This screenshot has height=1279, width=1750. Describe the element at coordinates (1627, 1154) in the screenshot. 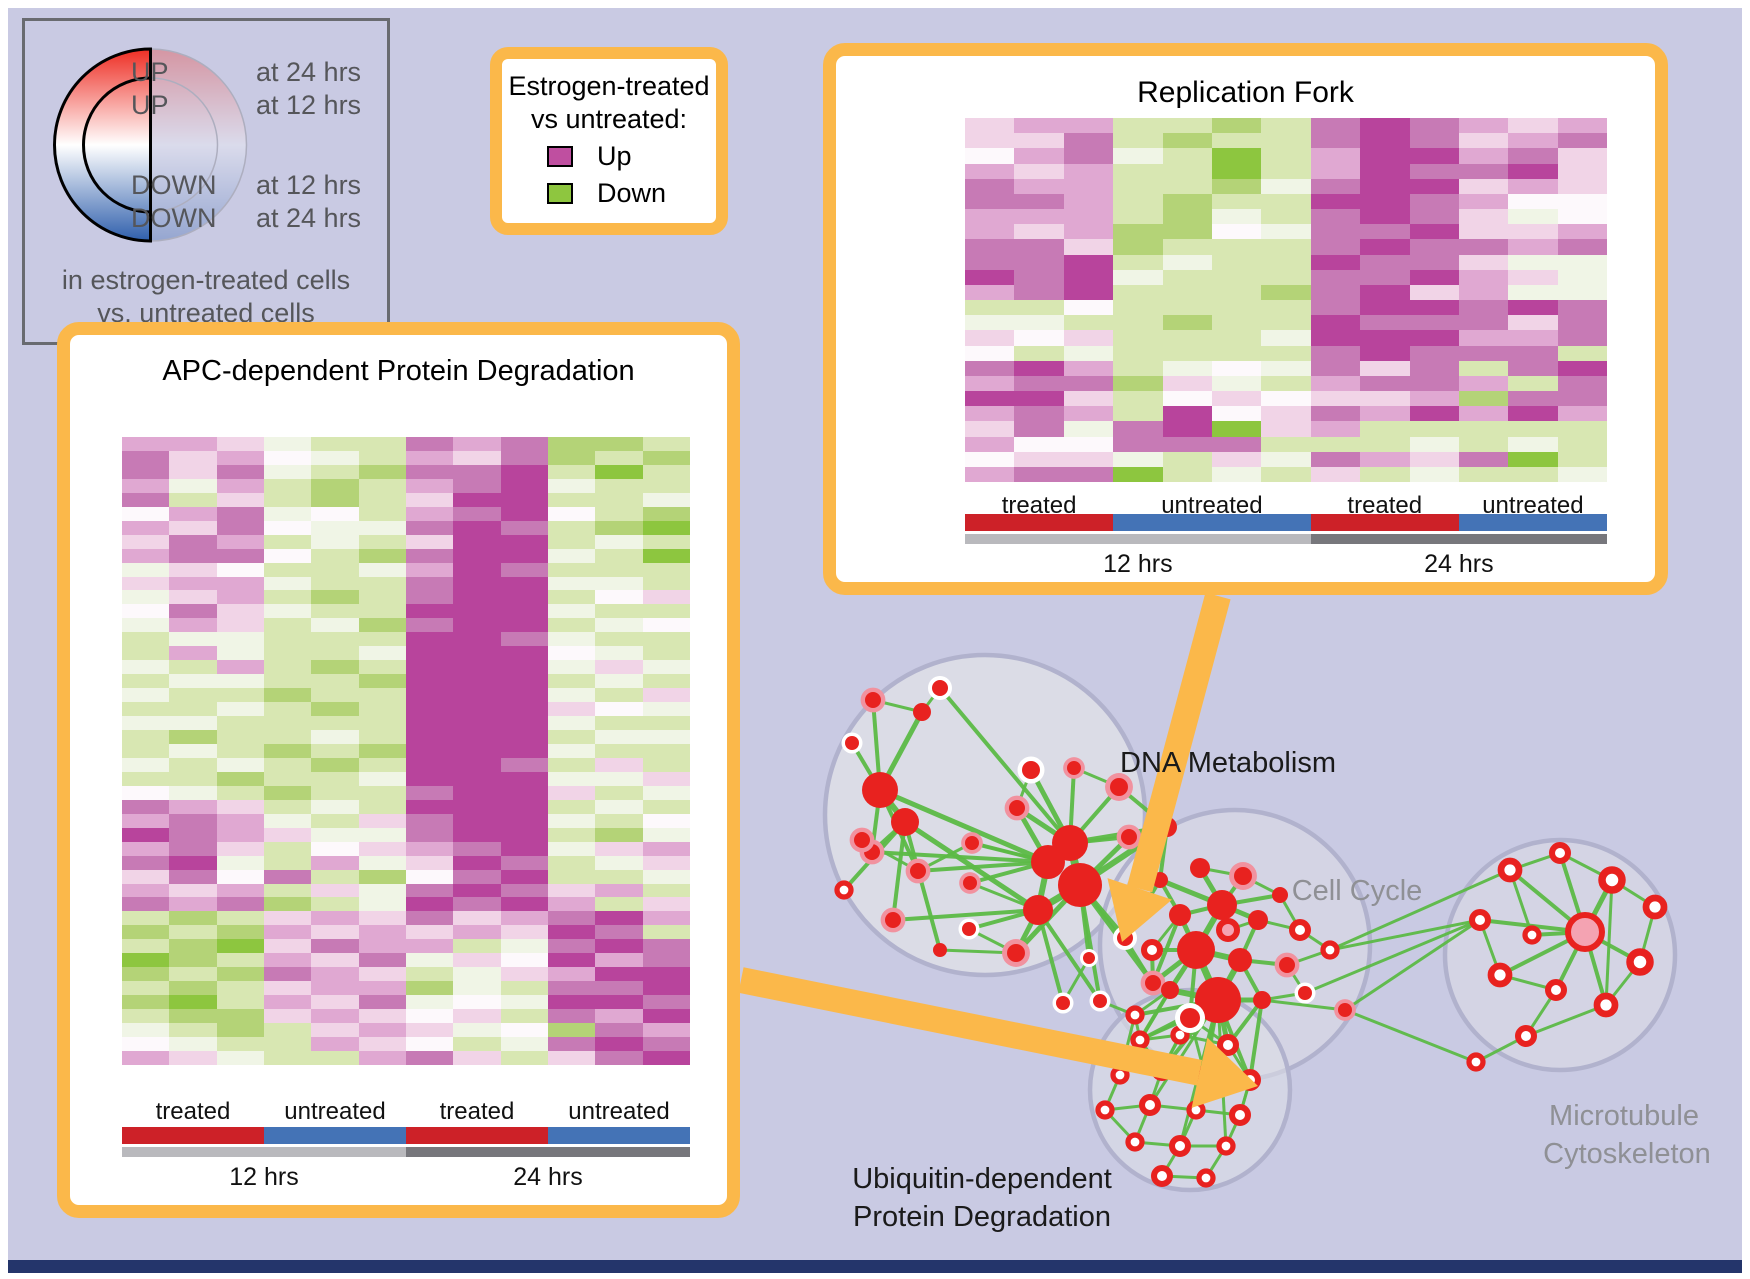

I see `cluster-label: Cytoskeleton` at that location.